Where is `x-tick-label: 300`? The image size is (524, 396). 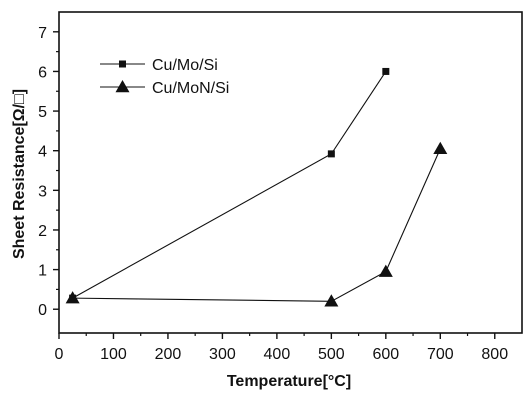
x-tick-label: 300 is located at coordinates (222, 354).